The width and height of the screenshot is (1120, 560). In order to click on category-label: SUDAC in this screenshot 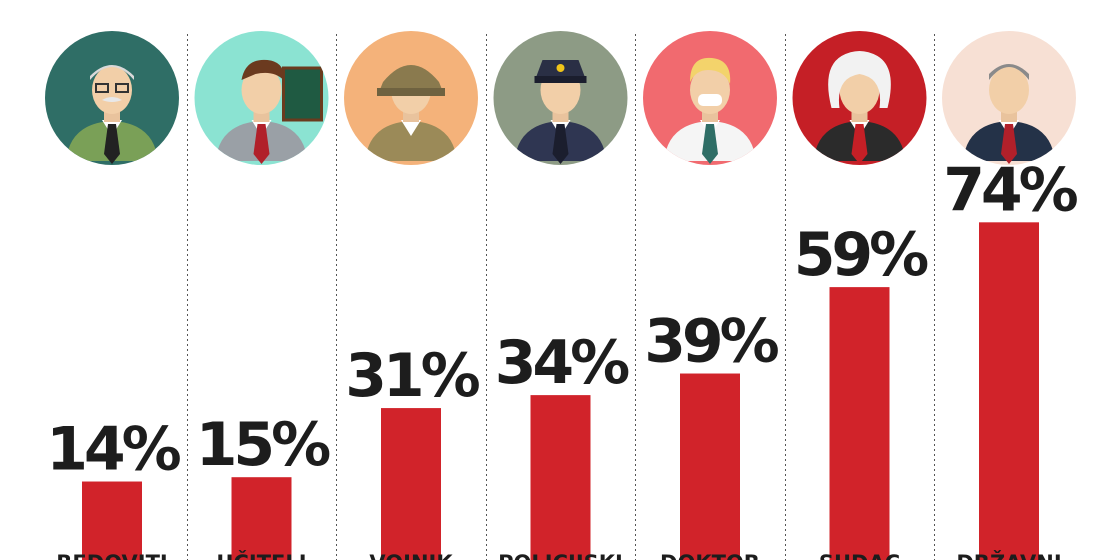, I will do `click(859, 555)`.